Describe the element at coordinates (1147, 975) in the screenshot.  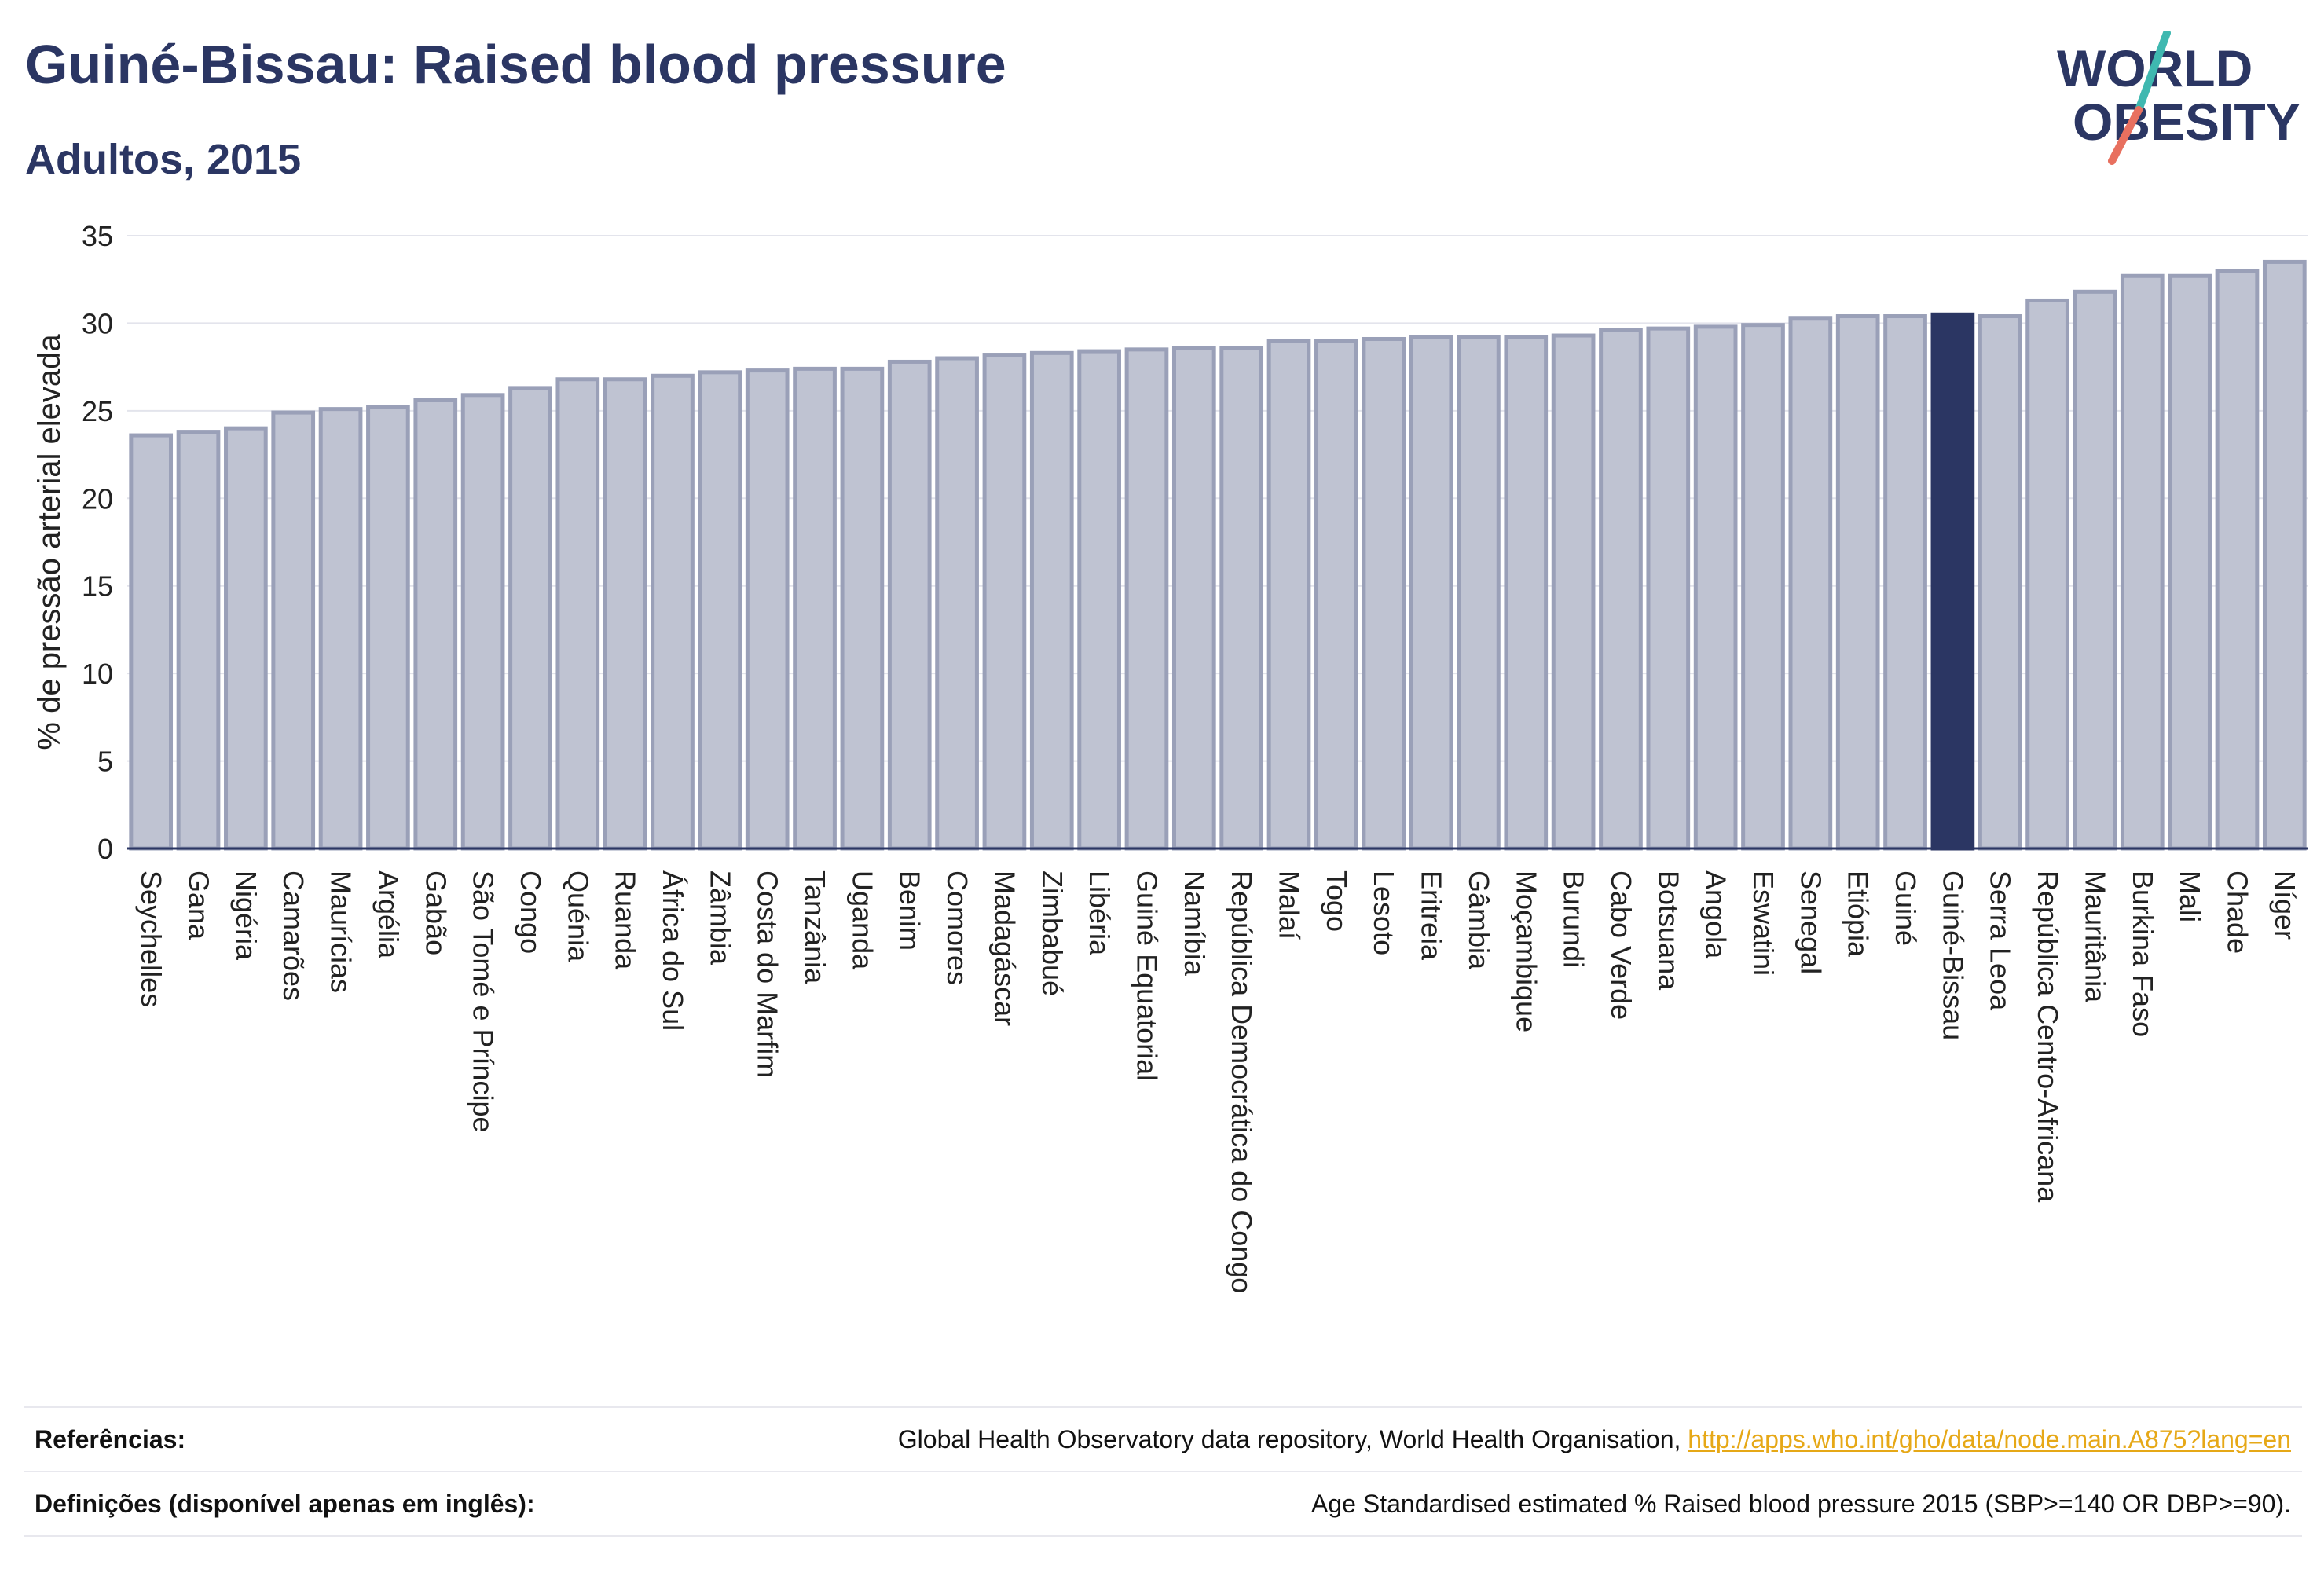
I see `x-tick-label: Guiné Equatorial` at that location.